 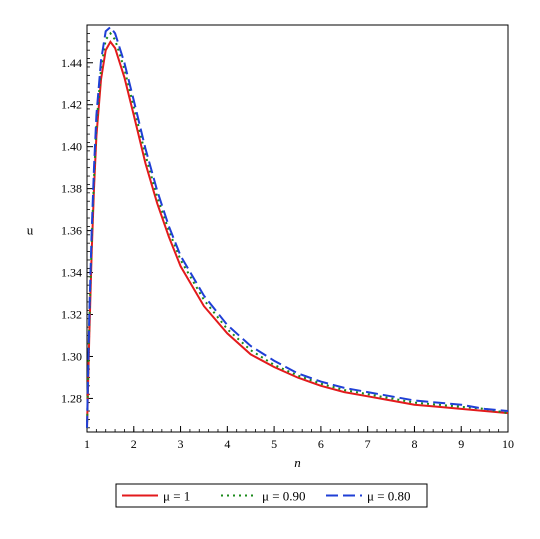 What do you see at coordinates (134, 444) in the screenshot?
I see `x-tick-label: 2` at bounding box center [134, 444].